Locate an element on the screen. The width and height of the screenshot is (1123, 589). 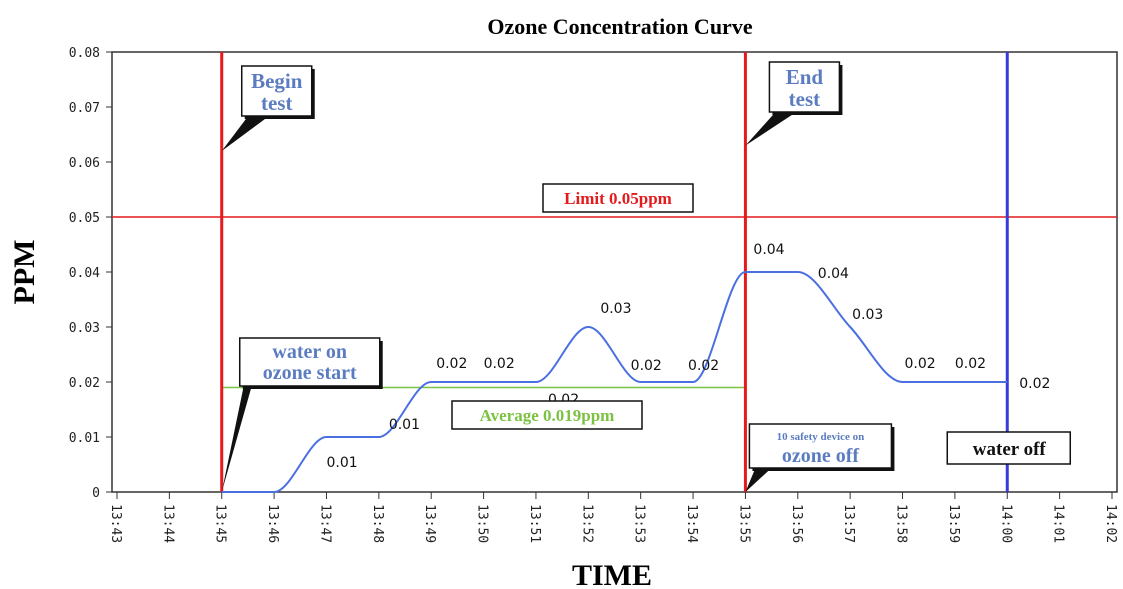
y-tick-label: 0.01 is located at coordinates (84, 438).